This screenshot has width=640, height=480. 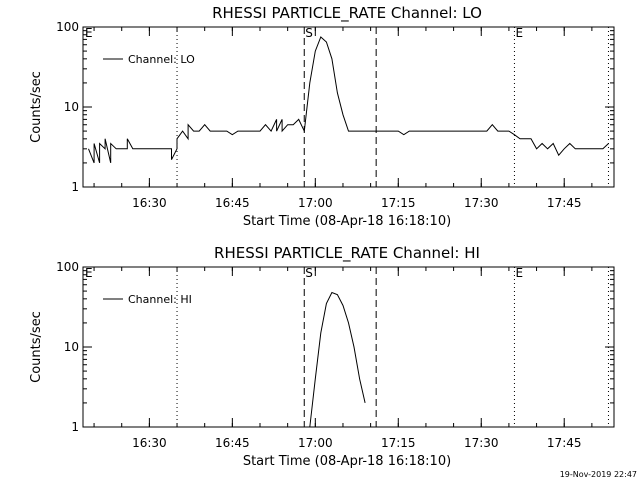 What do you see at coordinates (309, 273) in the screenshot?
I see `chart-hi-marker-label: S` at bounding box center [309, 273].